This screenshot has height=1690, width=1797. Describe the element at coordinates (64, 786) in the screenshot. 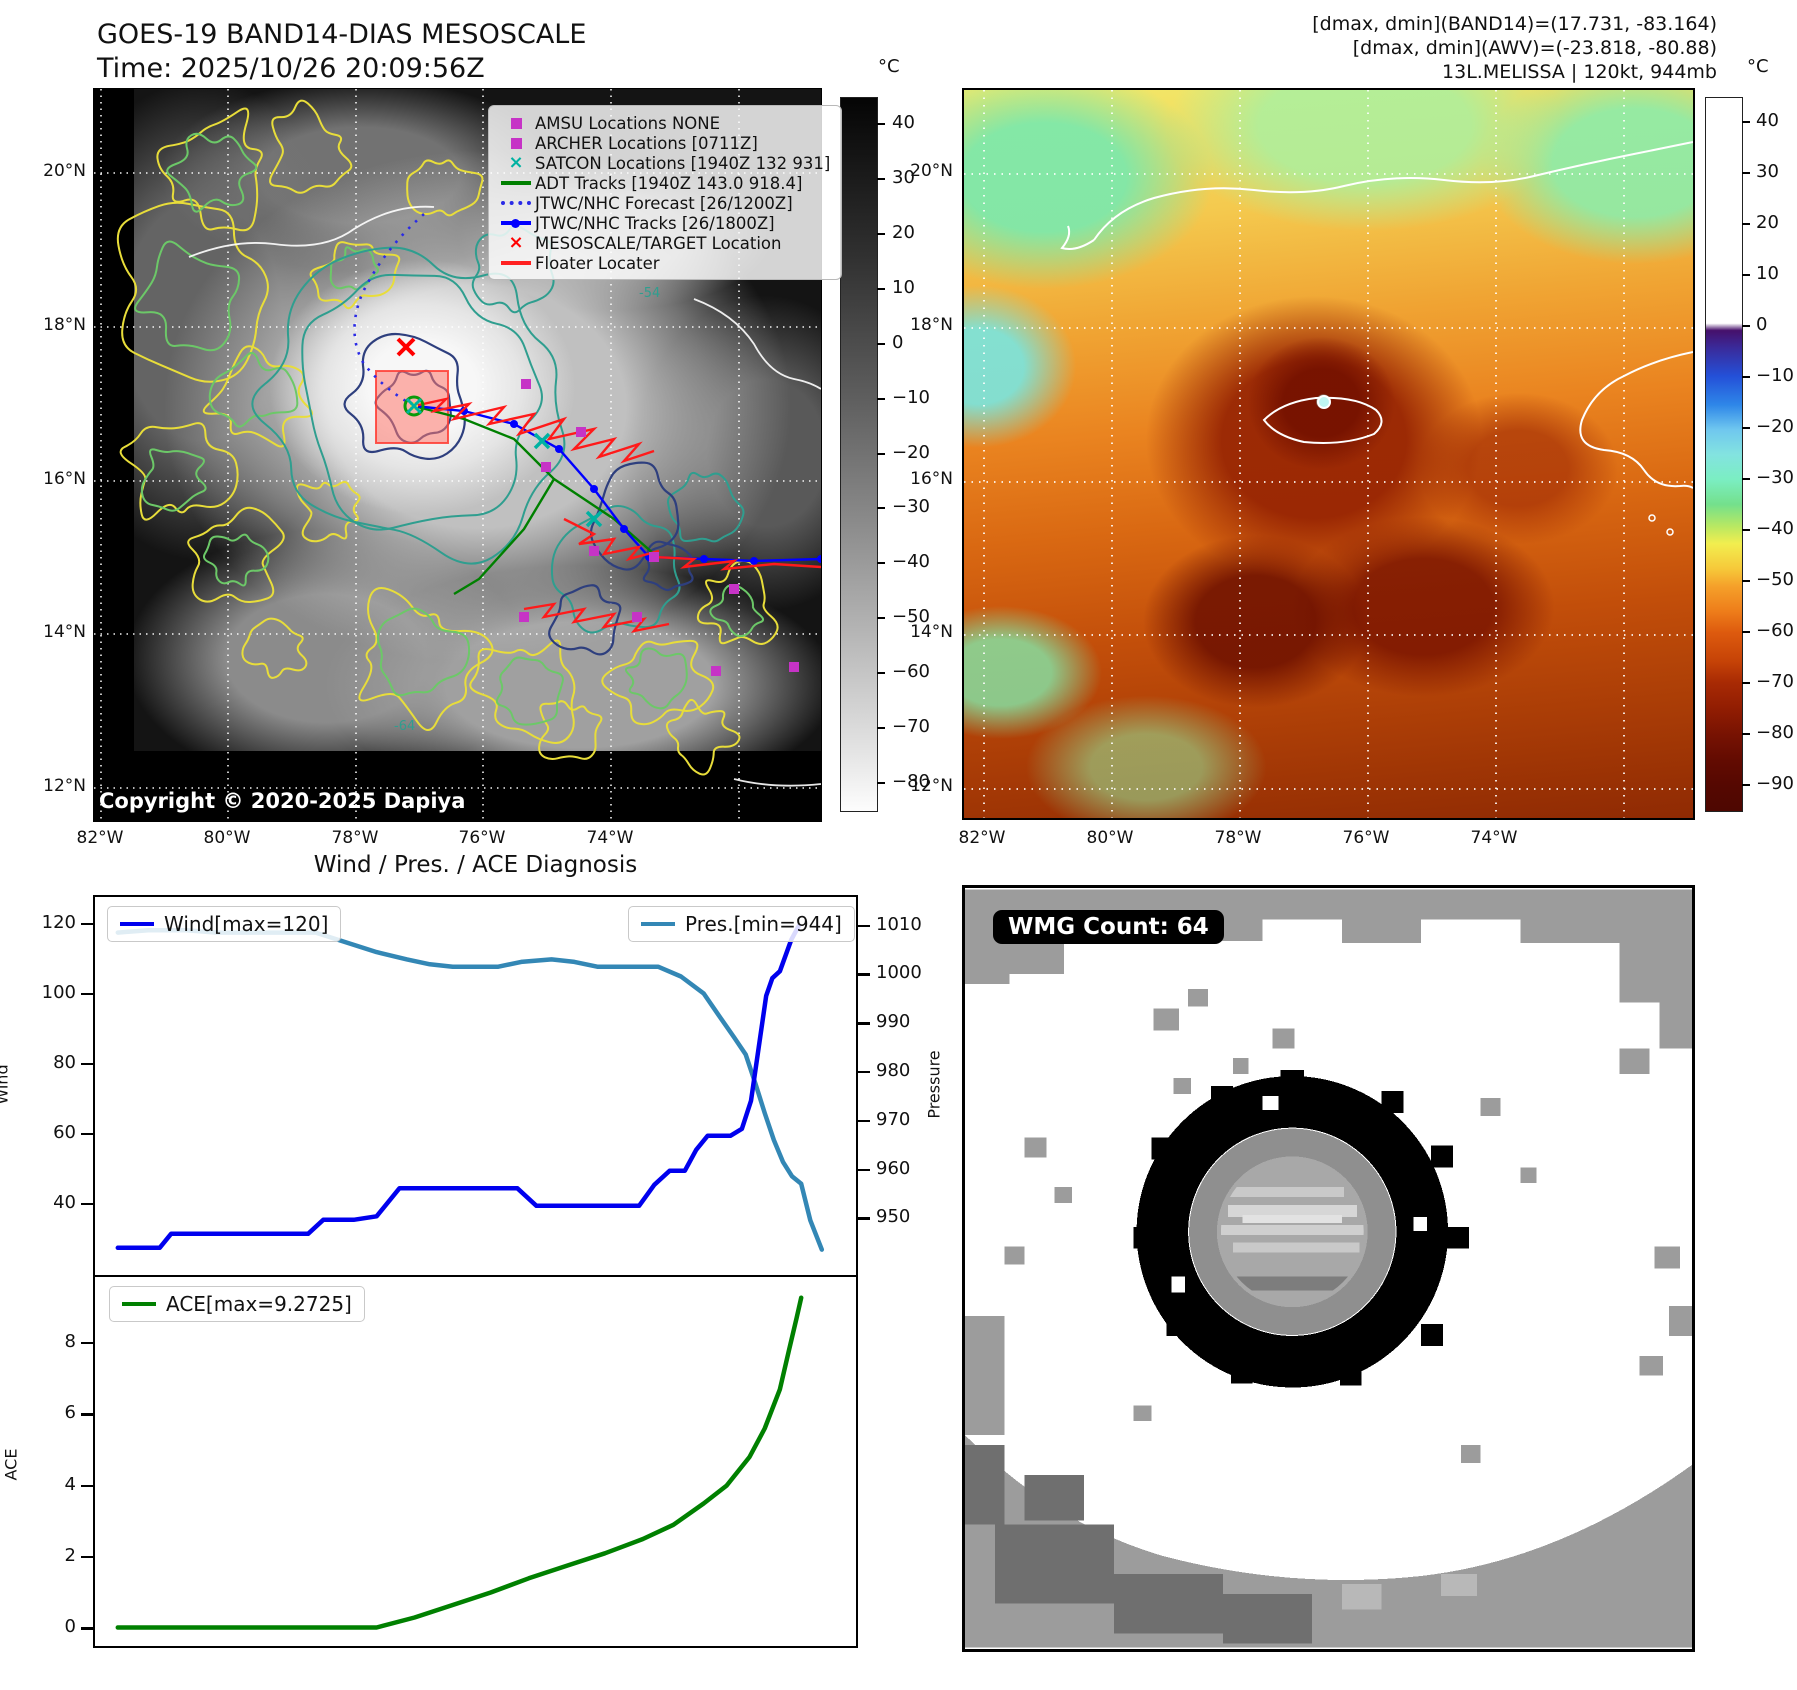

I see `band14-lat-tick: 12°N` at that location.